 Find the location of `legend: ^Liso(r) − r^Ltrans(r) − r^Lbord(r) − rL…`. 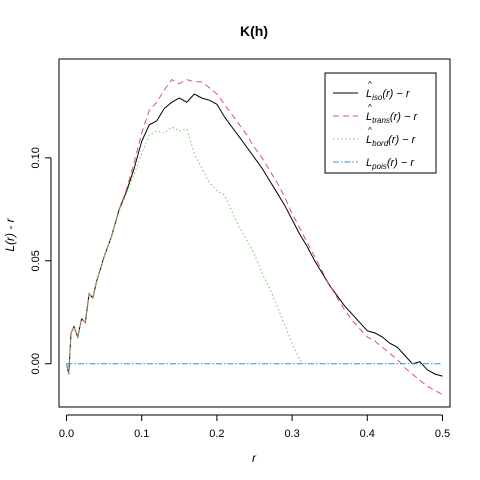

legend: ^Liso(r) − r^Ltrans(r) − r^Lbord(r) − rL… is located at coordinates (380, 123).